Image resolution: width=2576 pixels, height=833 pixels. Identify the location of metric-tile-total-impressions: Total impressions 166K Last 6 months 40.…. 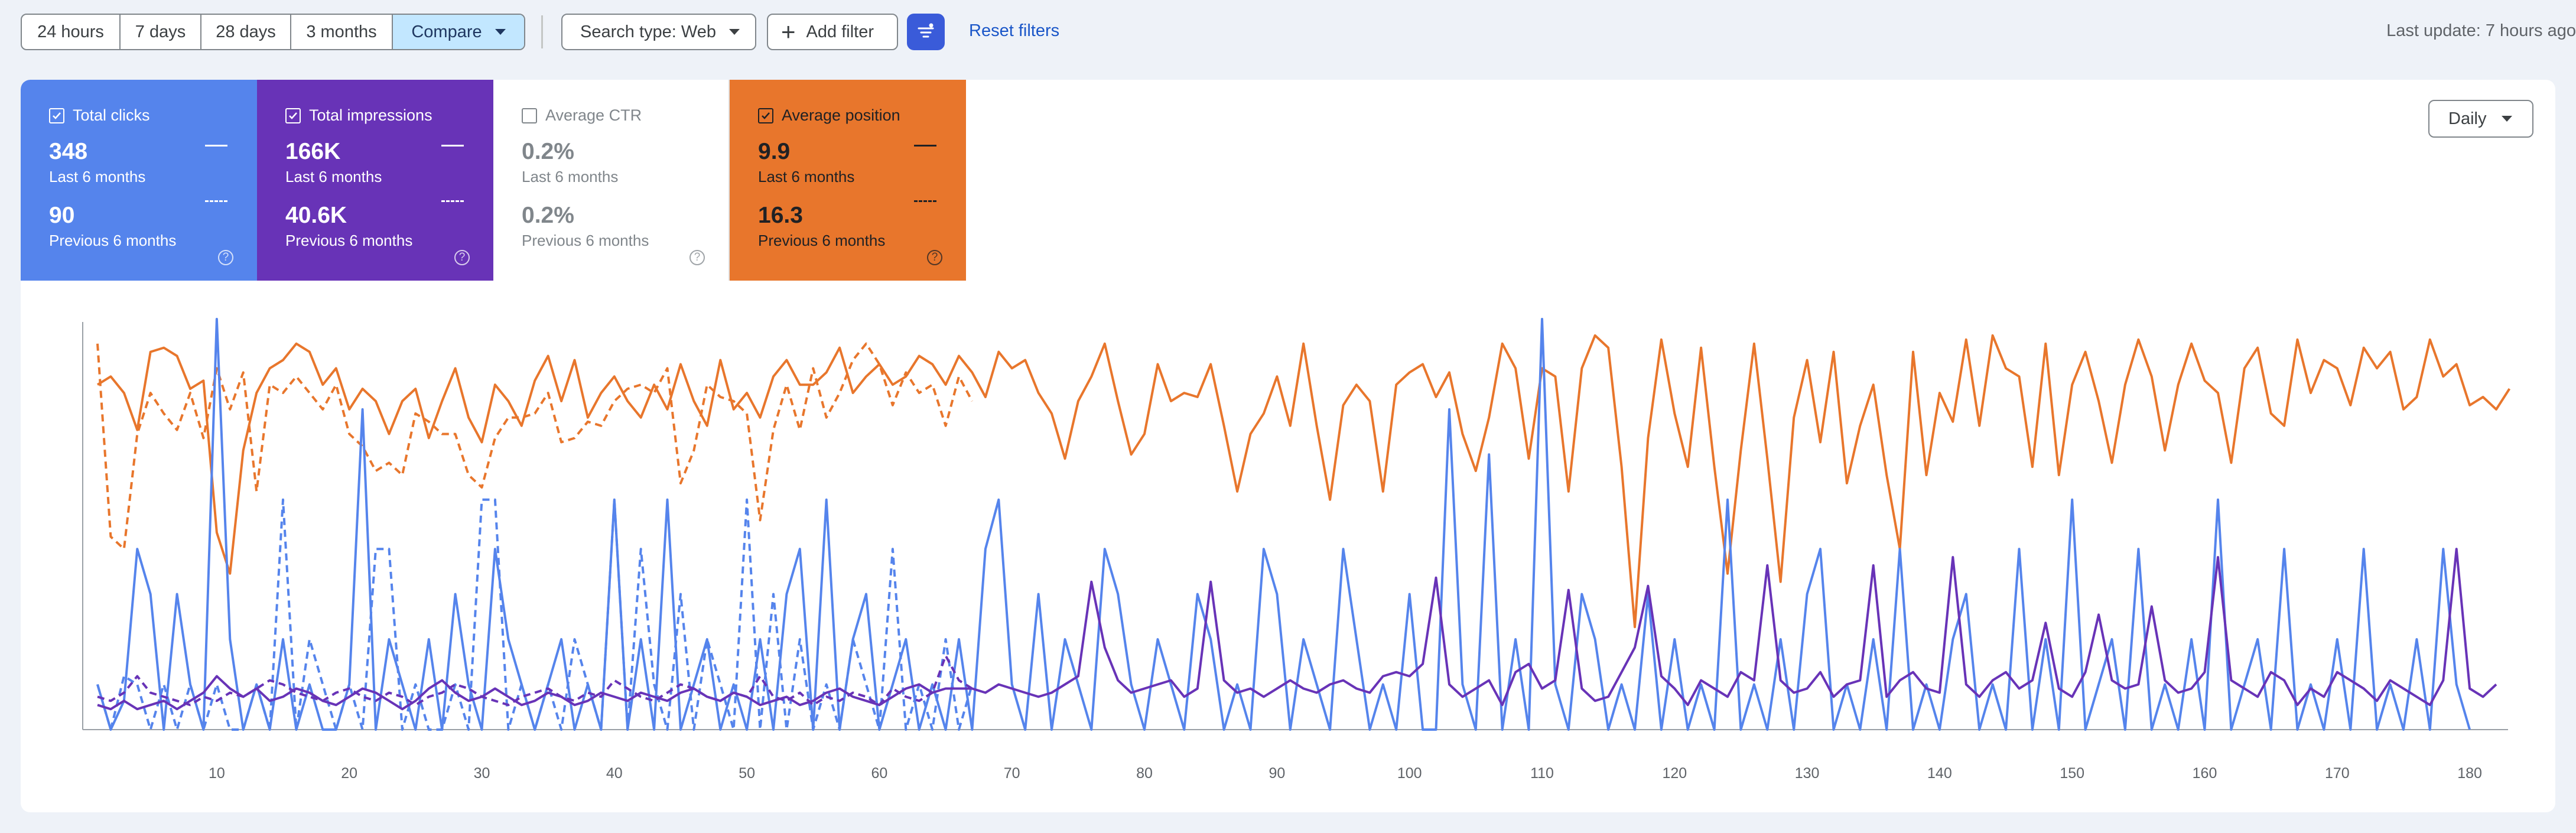
(375, 180).